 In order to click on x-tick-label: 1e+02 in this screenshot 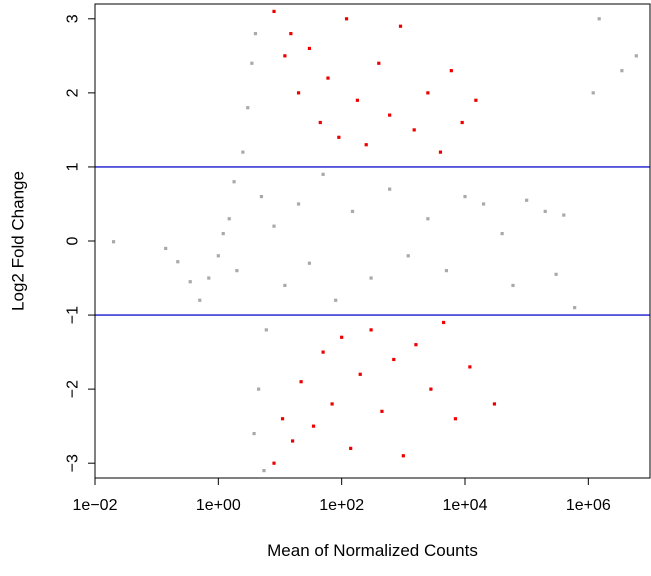, I will do `click(341, 505)`.